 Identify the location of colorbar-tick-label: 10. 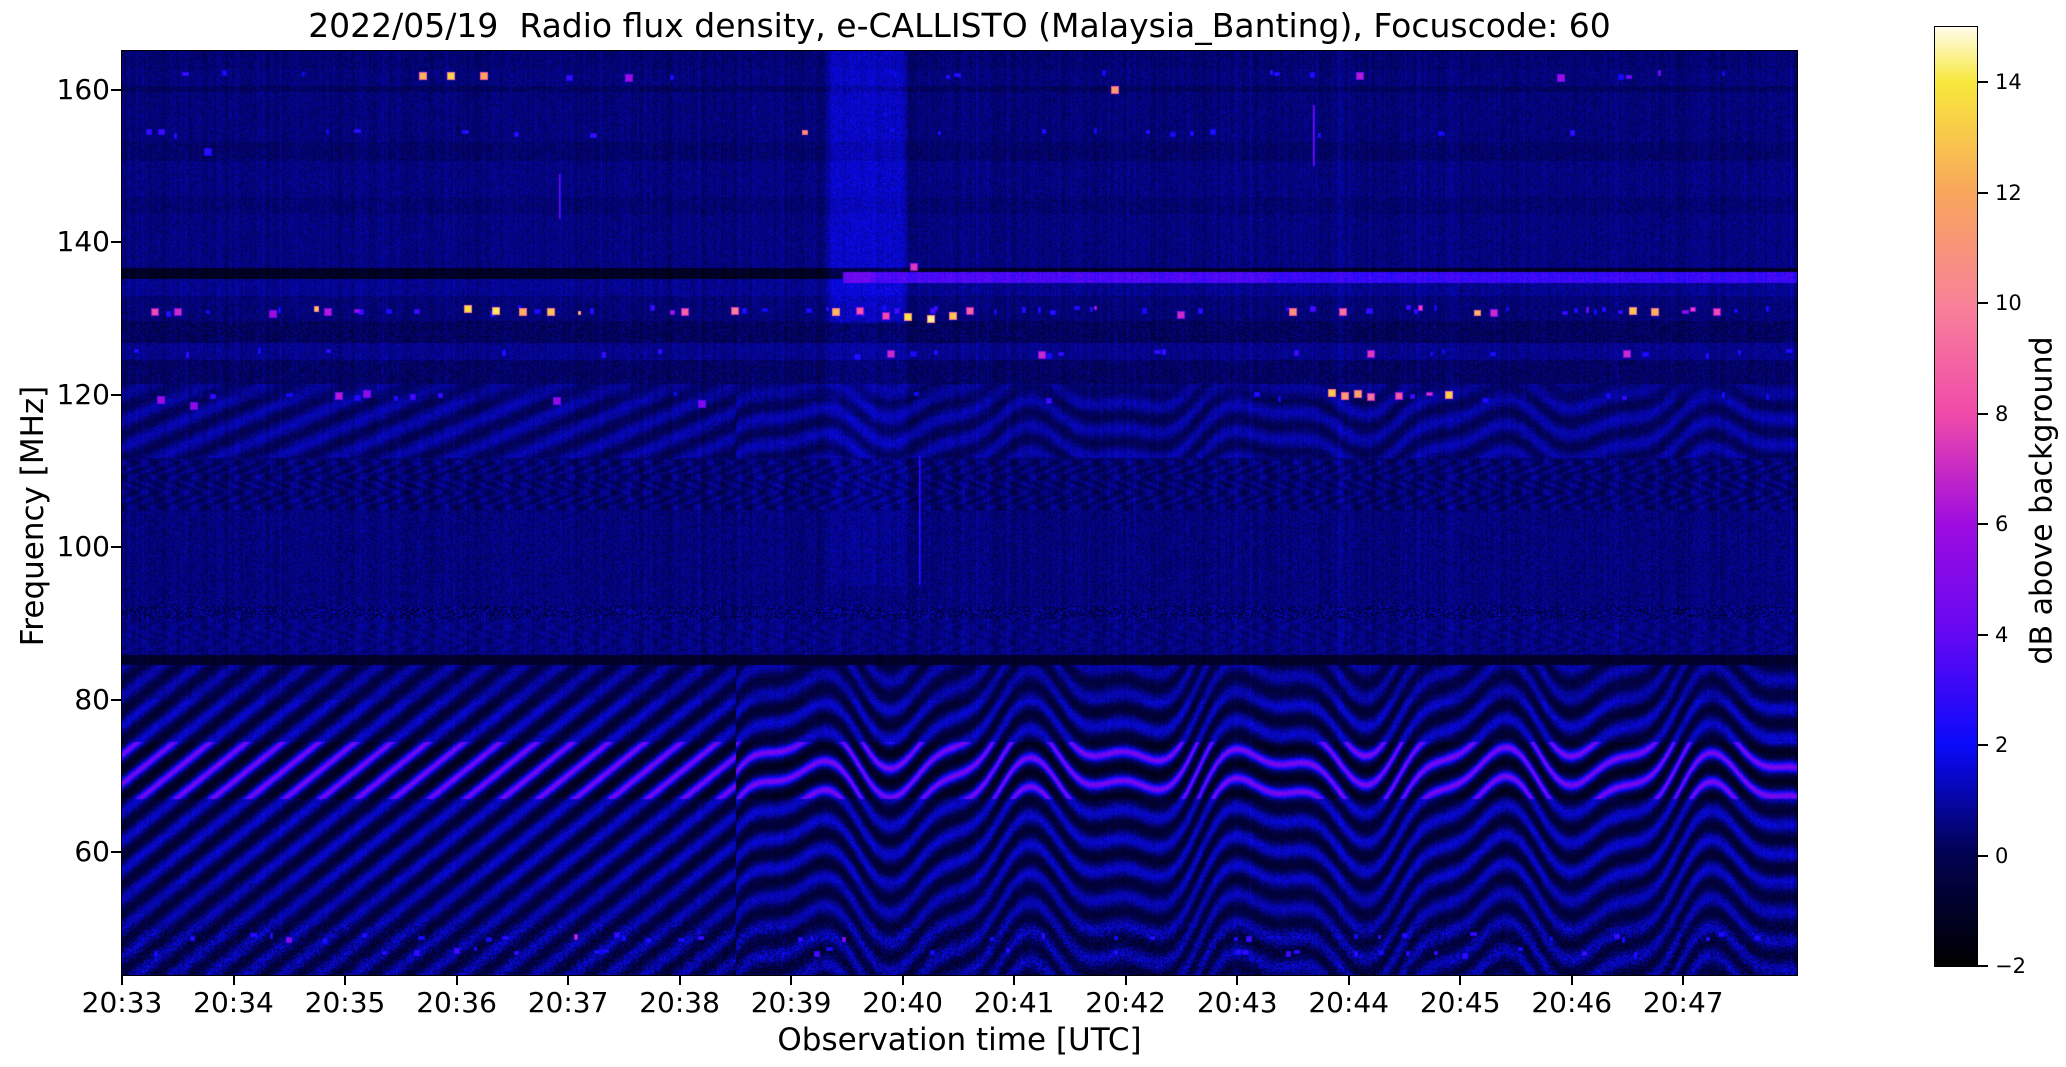
(2008, 303).